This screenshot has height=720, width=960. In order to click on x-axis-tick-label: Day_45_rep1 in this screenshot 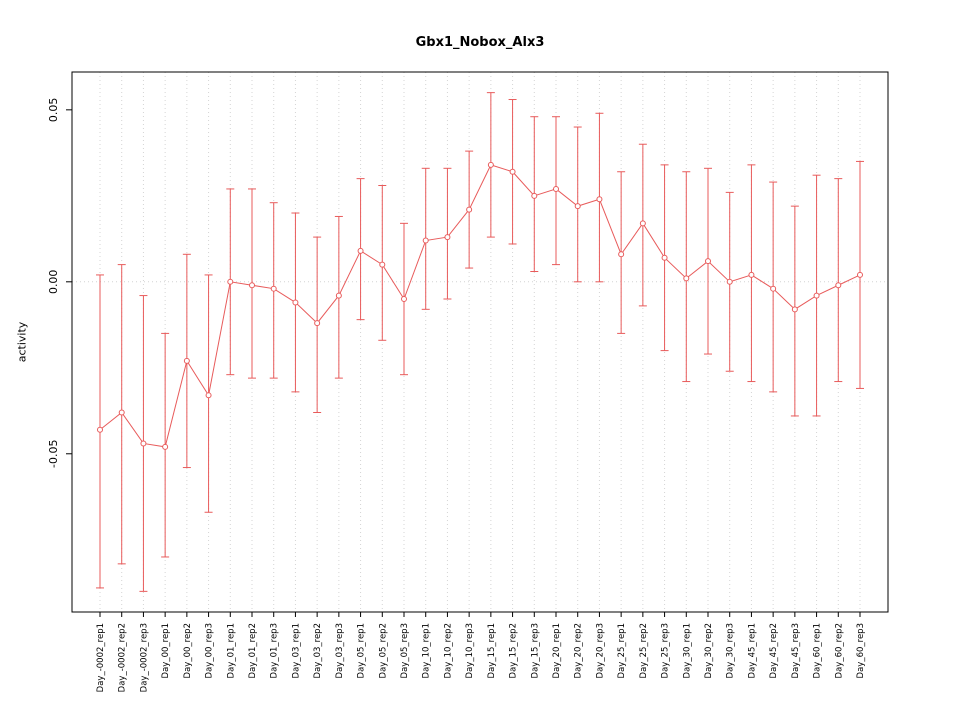, I will do `click(752, 650)`.